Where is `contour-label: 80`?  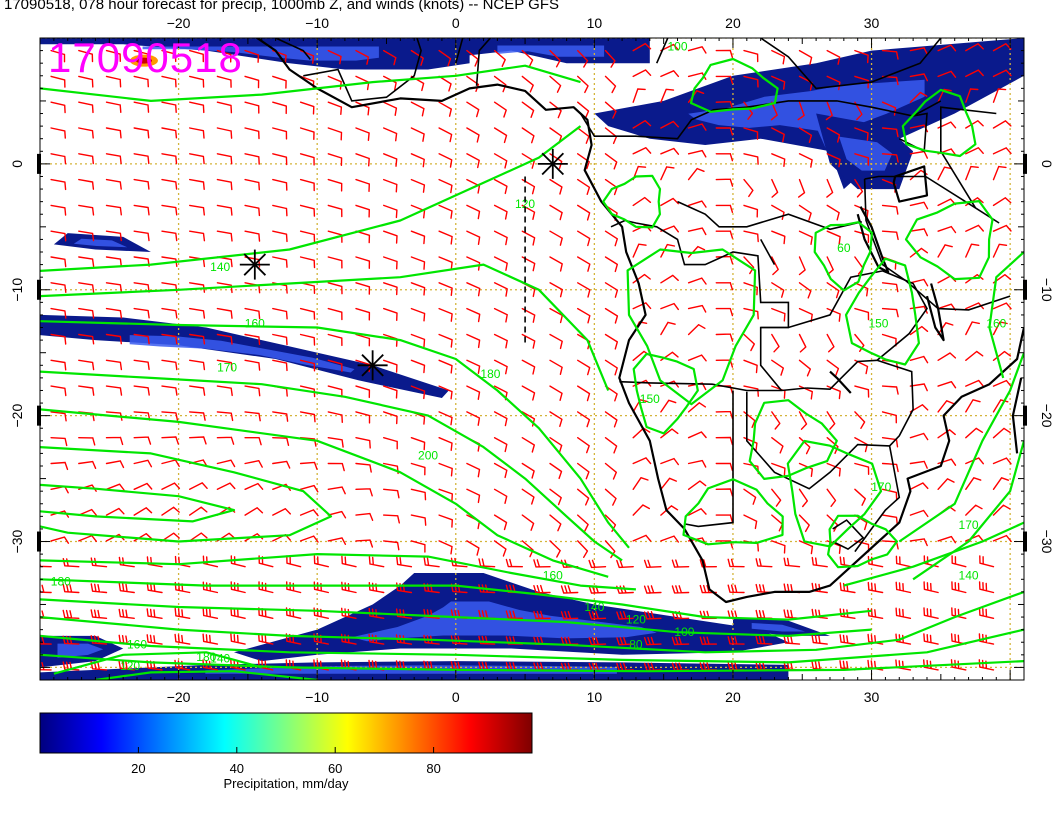 contour-label: 80 is located at coordinates (636, 645).